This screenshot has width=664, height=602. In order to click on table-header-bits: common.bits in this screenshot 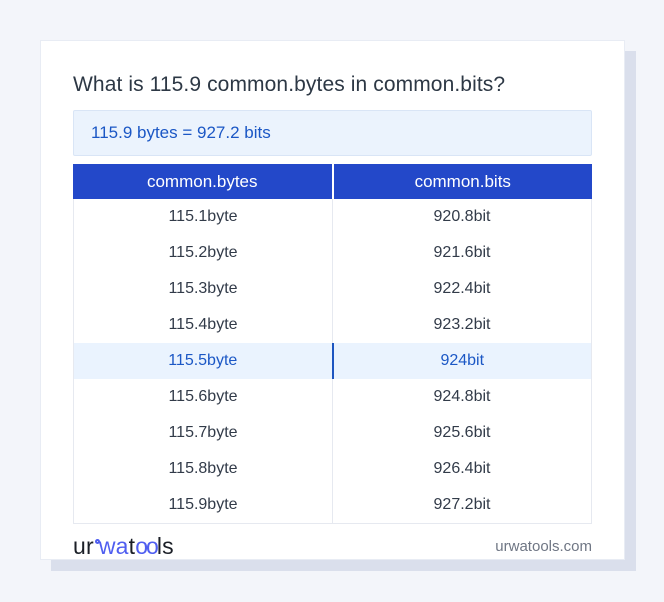, I will do `click(462, 181)`.